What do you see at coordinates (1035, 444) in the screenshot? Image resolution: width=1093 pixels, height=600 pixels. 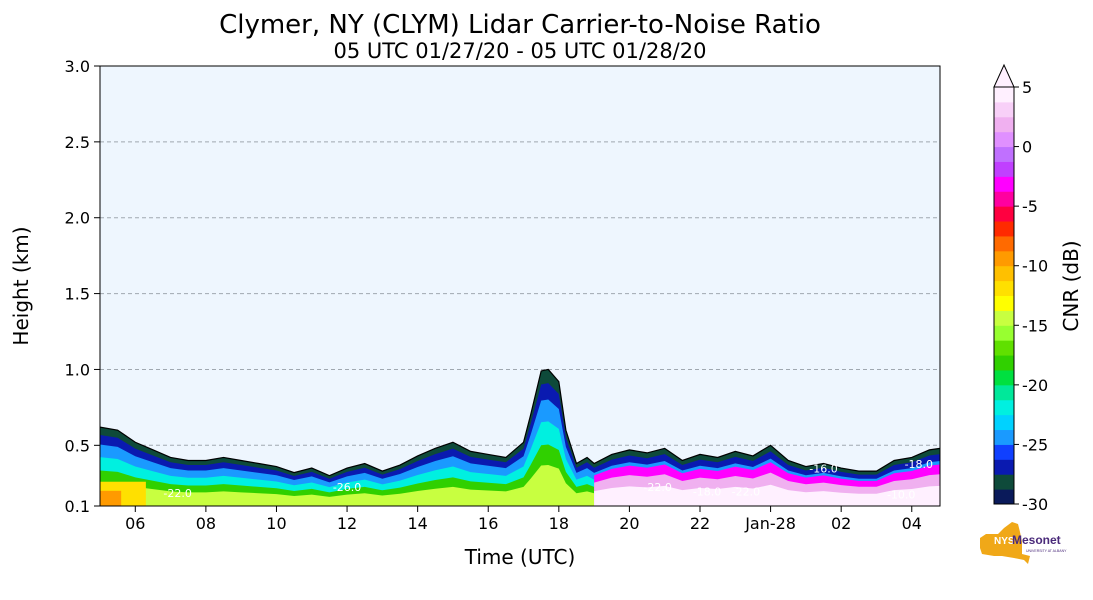 I see `colorbar-tick-label: -25` at bounding box center [1035, 444].